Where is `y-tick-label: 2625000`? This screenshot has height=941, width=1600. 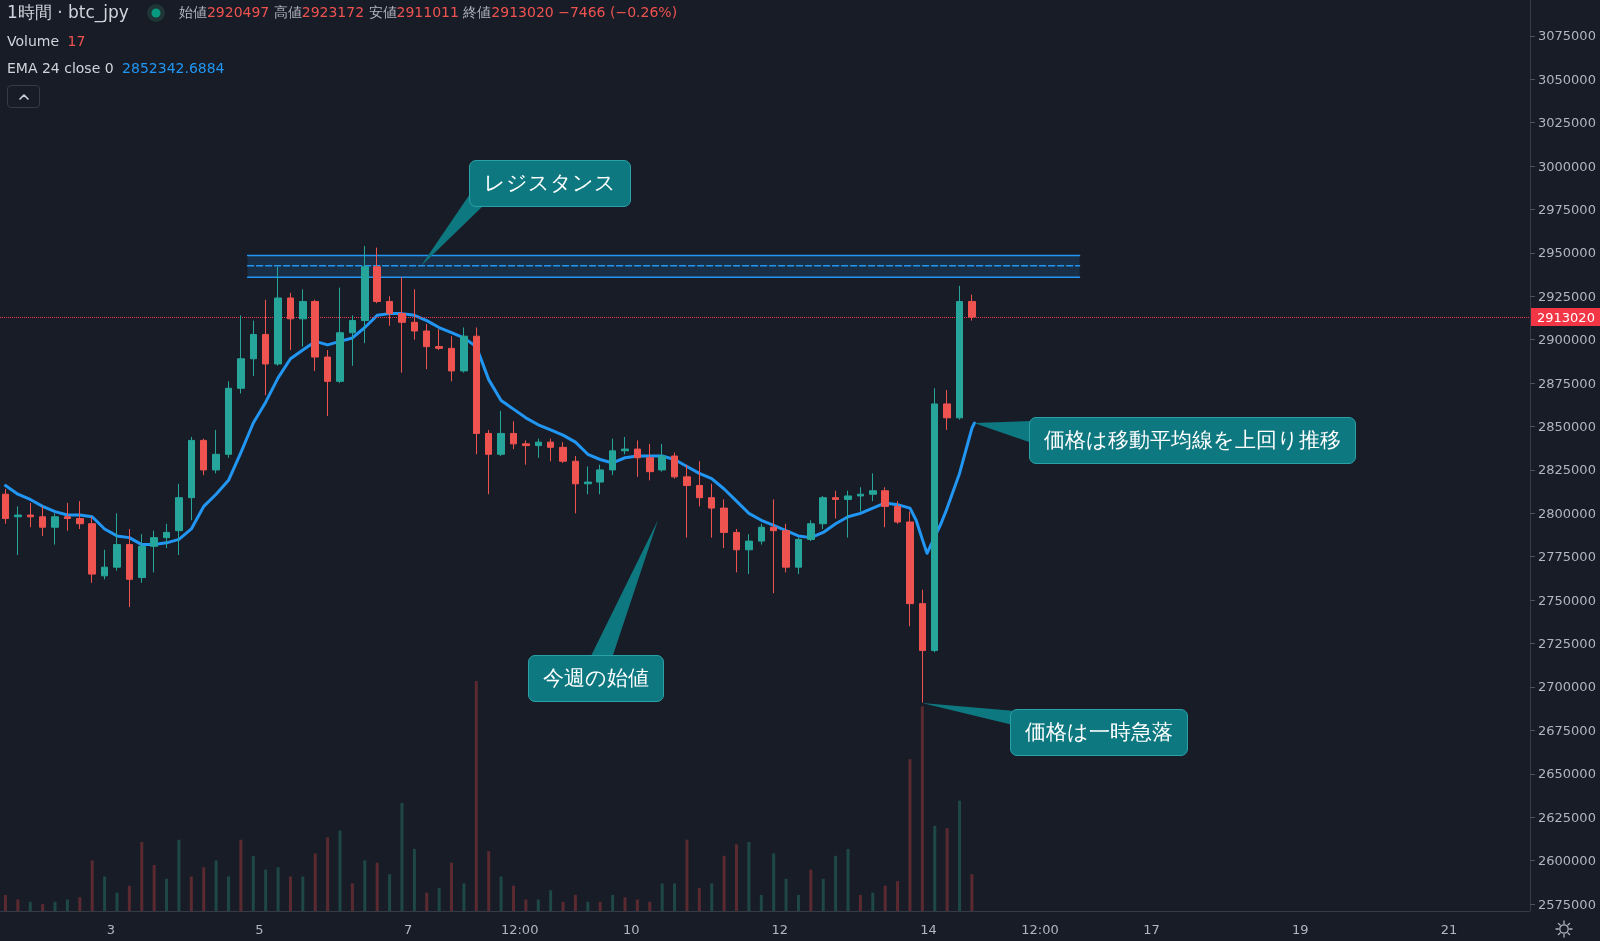 y-tick-label: 2625000 is located at coordinates (1567, 817).